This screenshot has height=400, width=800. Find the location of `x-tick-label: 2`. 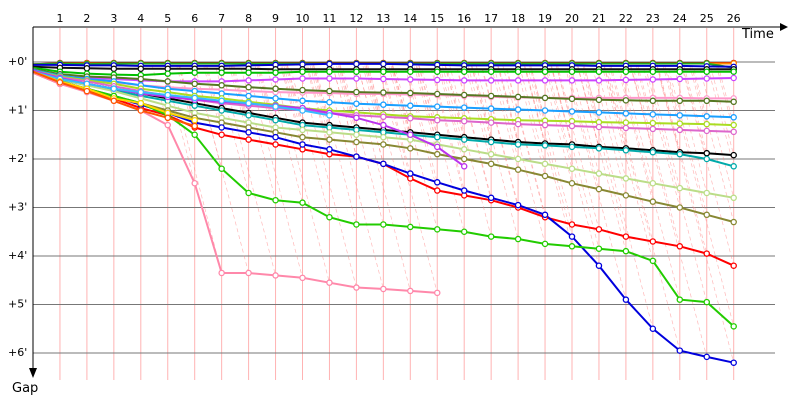

x-tick-label: 2 is located at coordinates (86, 18).